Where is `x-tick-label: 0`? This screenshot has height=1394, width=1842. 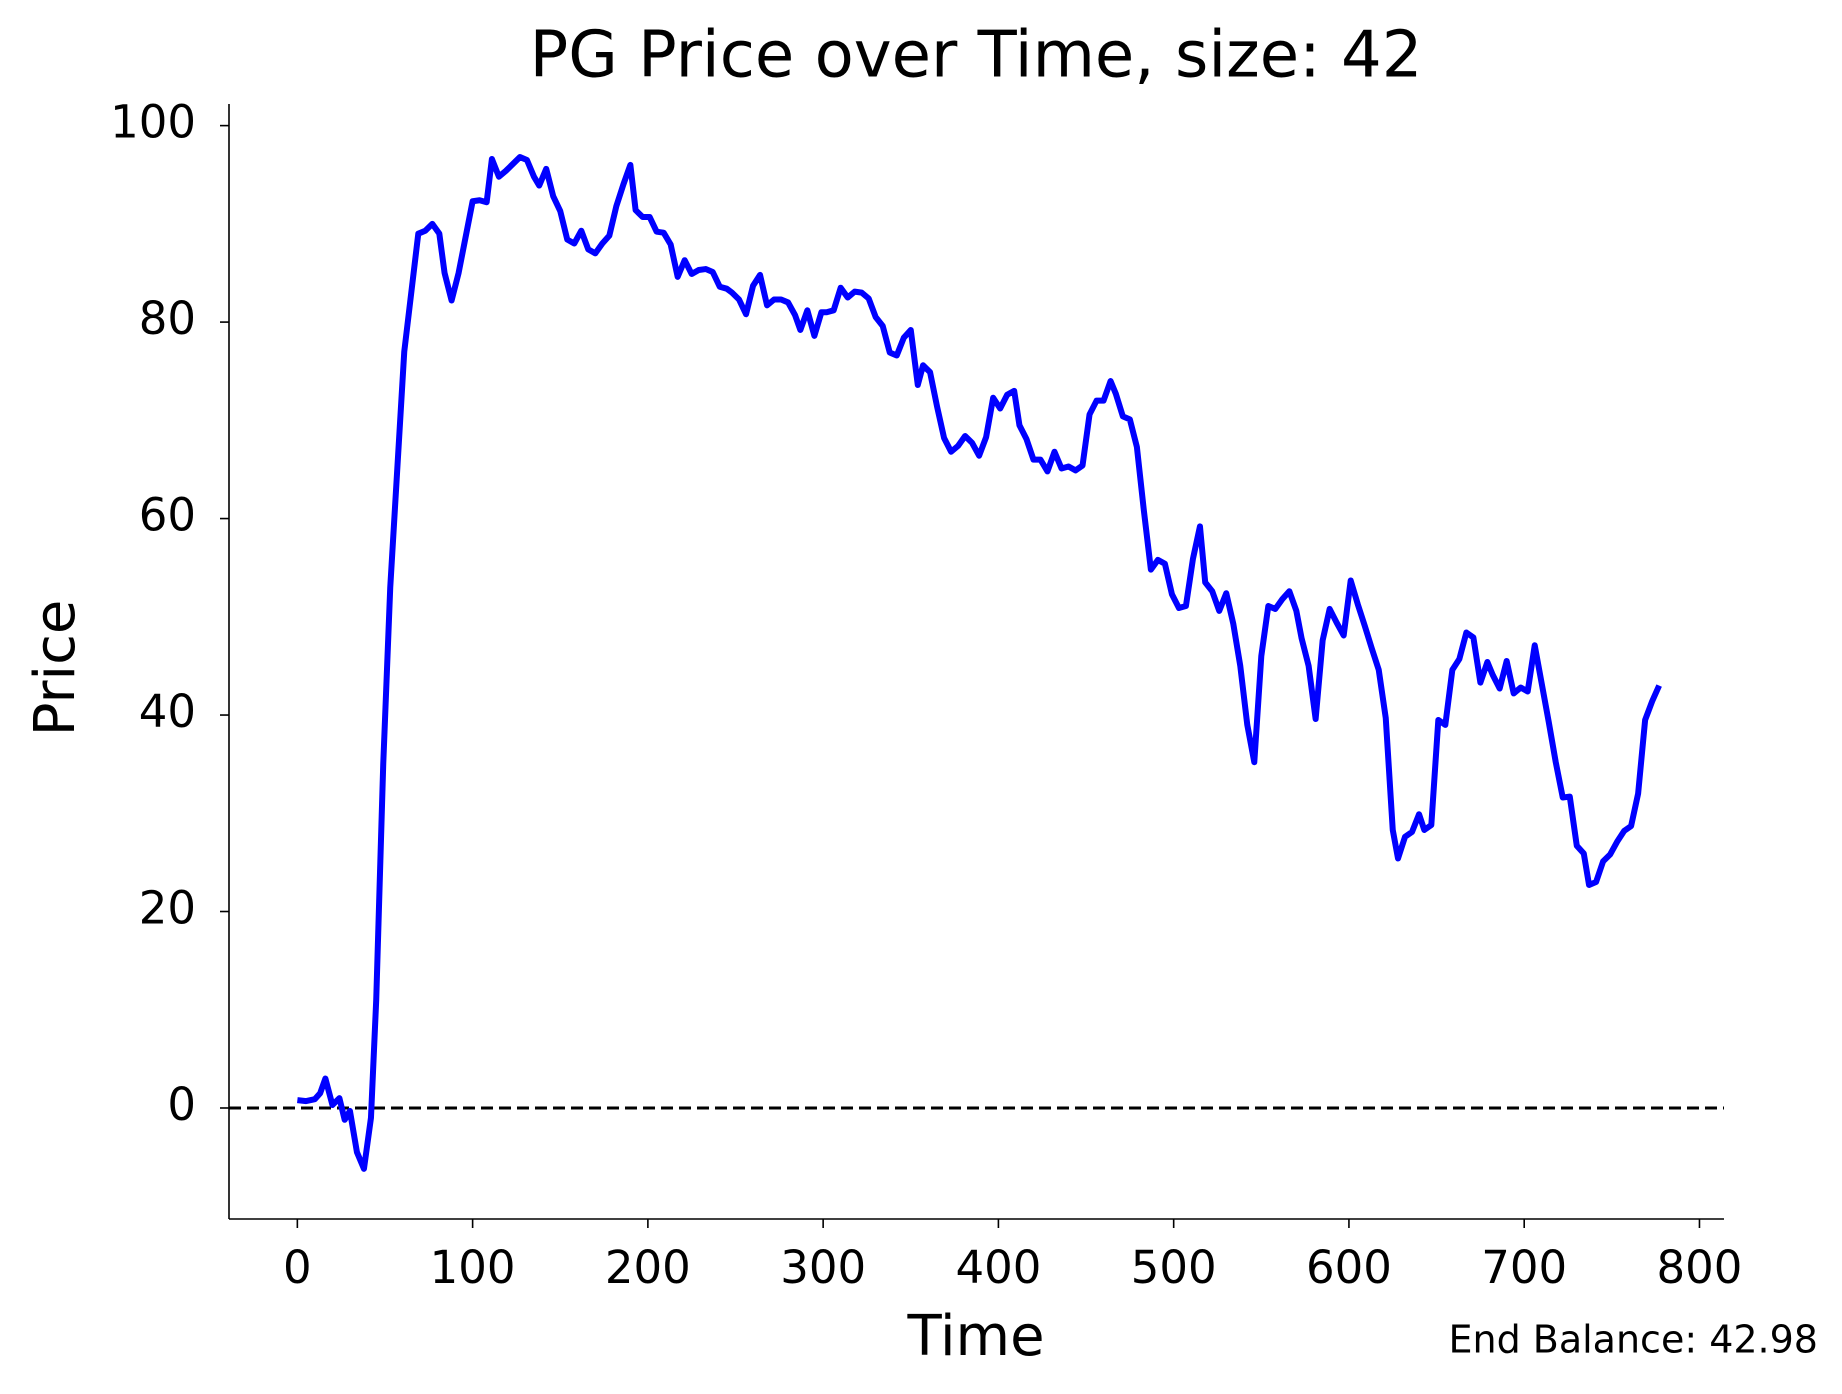
x-tick-label: 0 is located at coordinates (297, 1267).